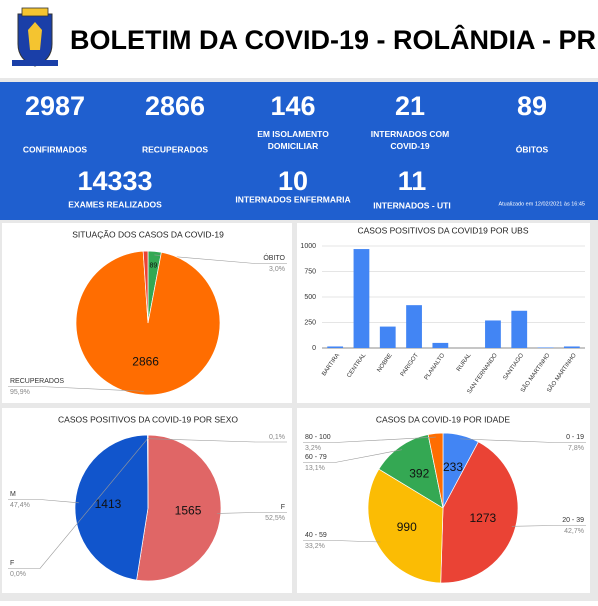 The image size is (598, 606). I want to click on legend-label: RECUPERADOS, so click(37, 381).